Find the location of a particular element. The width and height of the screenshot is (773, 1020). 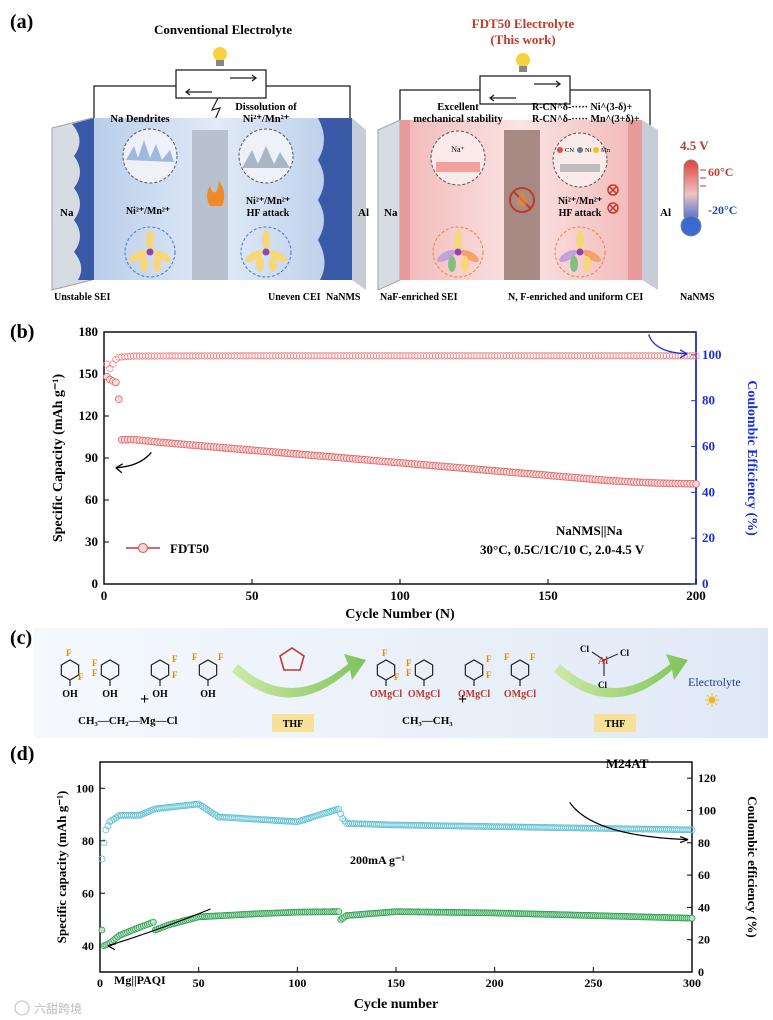

aryloxide-4-o-label: OMgCl is located at coordinates (520, 694).